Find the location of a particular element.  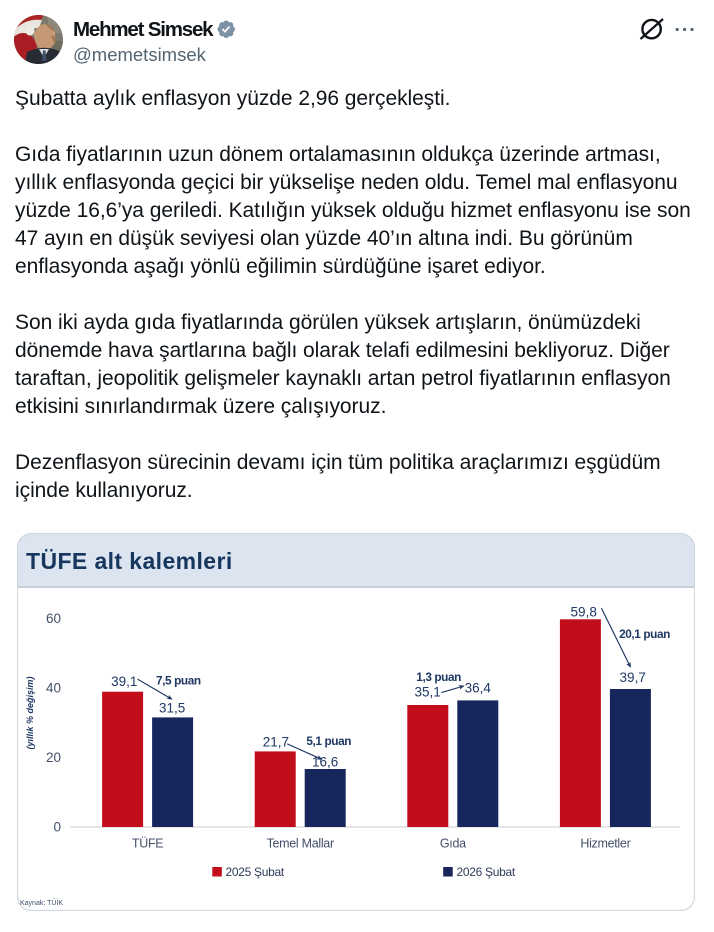

svg-text: 1,3 puan is located at coordinates (438, 677).